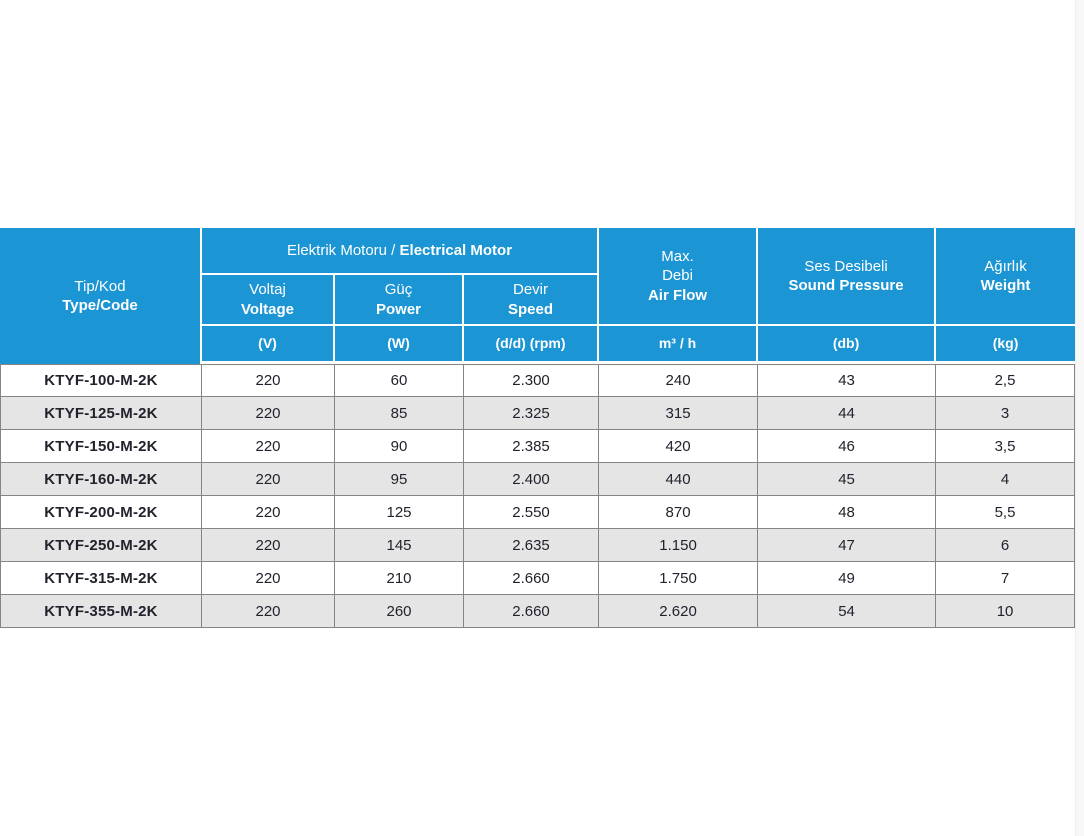 The width and height of the screenshot is (1084, 836). What do you see at coordinates (532, 479) in the screenshot?
I see `speed-cell: 2.400` at bounding box center [532, 479].